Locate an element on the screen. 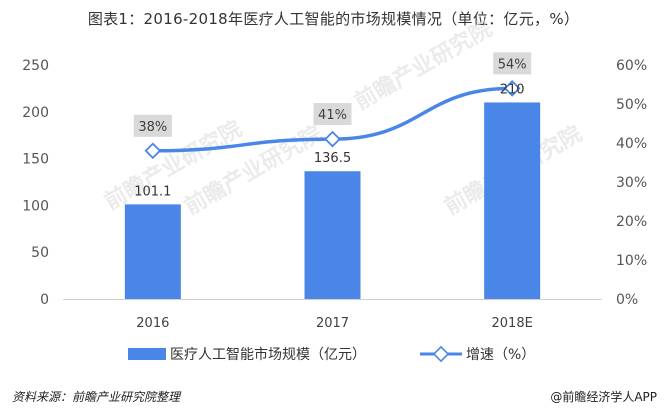  y-right-tick-label: 10% is located at coordinates (631, 261).